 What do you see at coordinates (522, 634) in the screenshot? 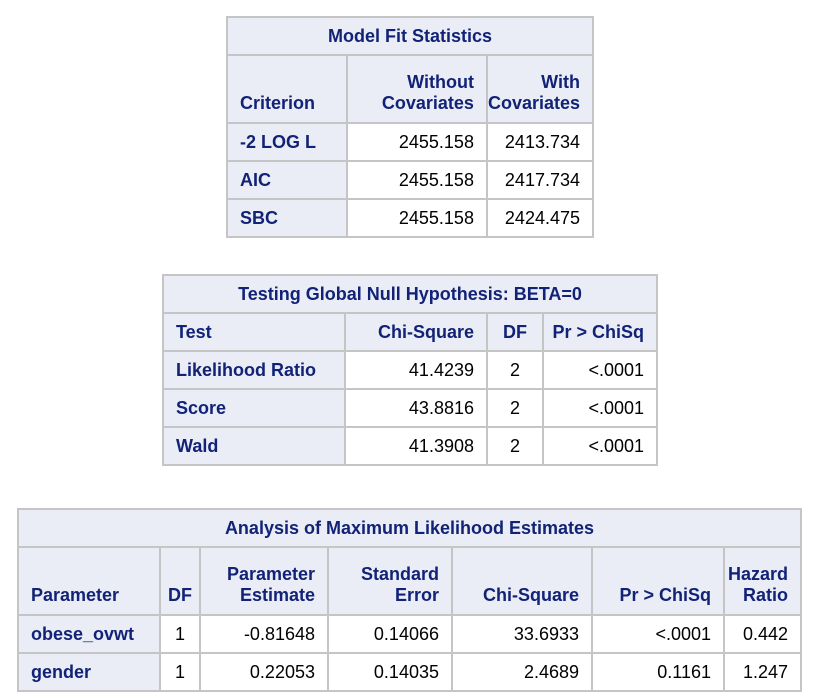
I see `cell-value: 33.6933` at bounding box center [522, 634].